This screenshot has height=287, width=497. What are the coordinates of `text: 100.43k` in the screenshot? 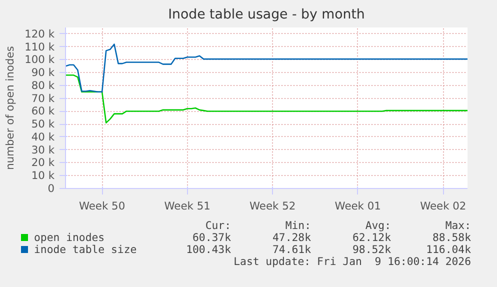 It's located at (208, 249).